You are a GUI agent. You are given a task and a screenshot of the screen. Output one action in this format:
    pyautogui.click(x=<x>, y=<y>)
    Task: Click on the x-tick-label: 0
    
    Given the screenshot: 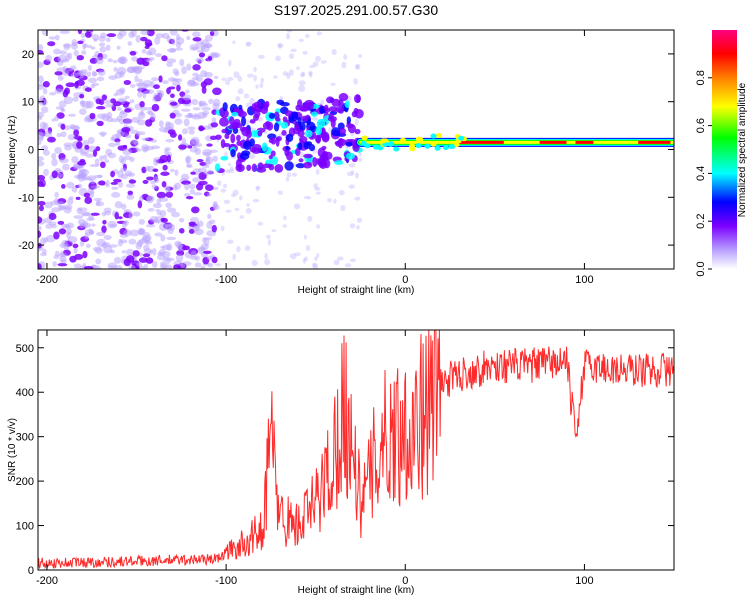 What is the action you would take?
    pyautogui.click(x=405, y=581)
    